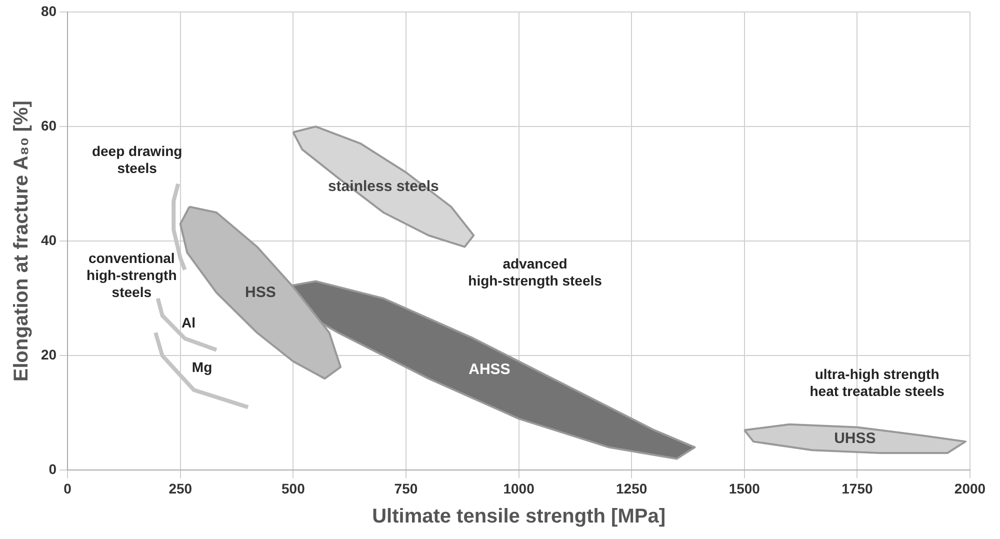  Describe the element at coordinates (519, 517) in the screenshot. I see `x-axis-title: Ultimate tensile strength [MPa]` at that location.